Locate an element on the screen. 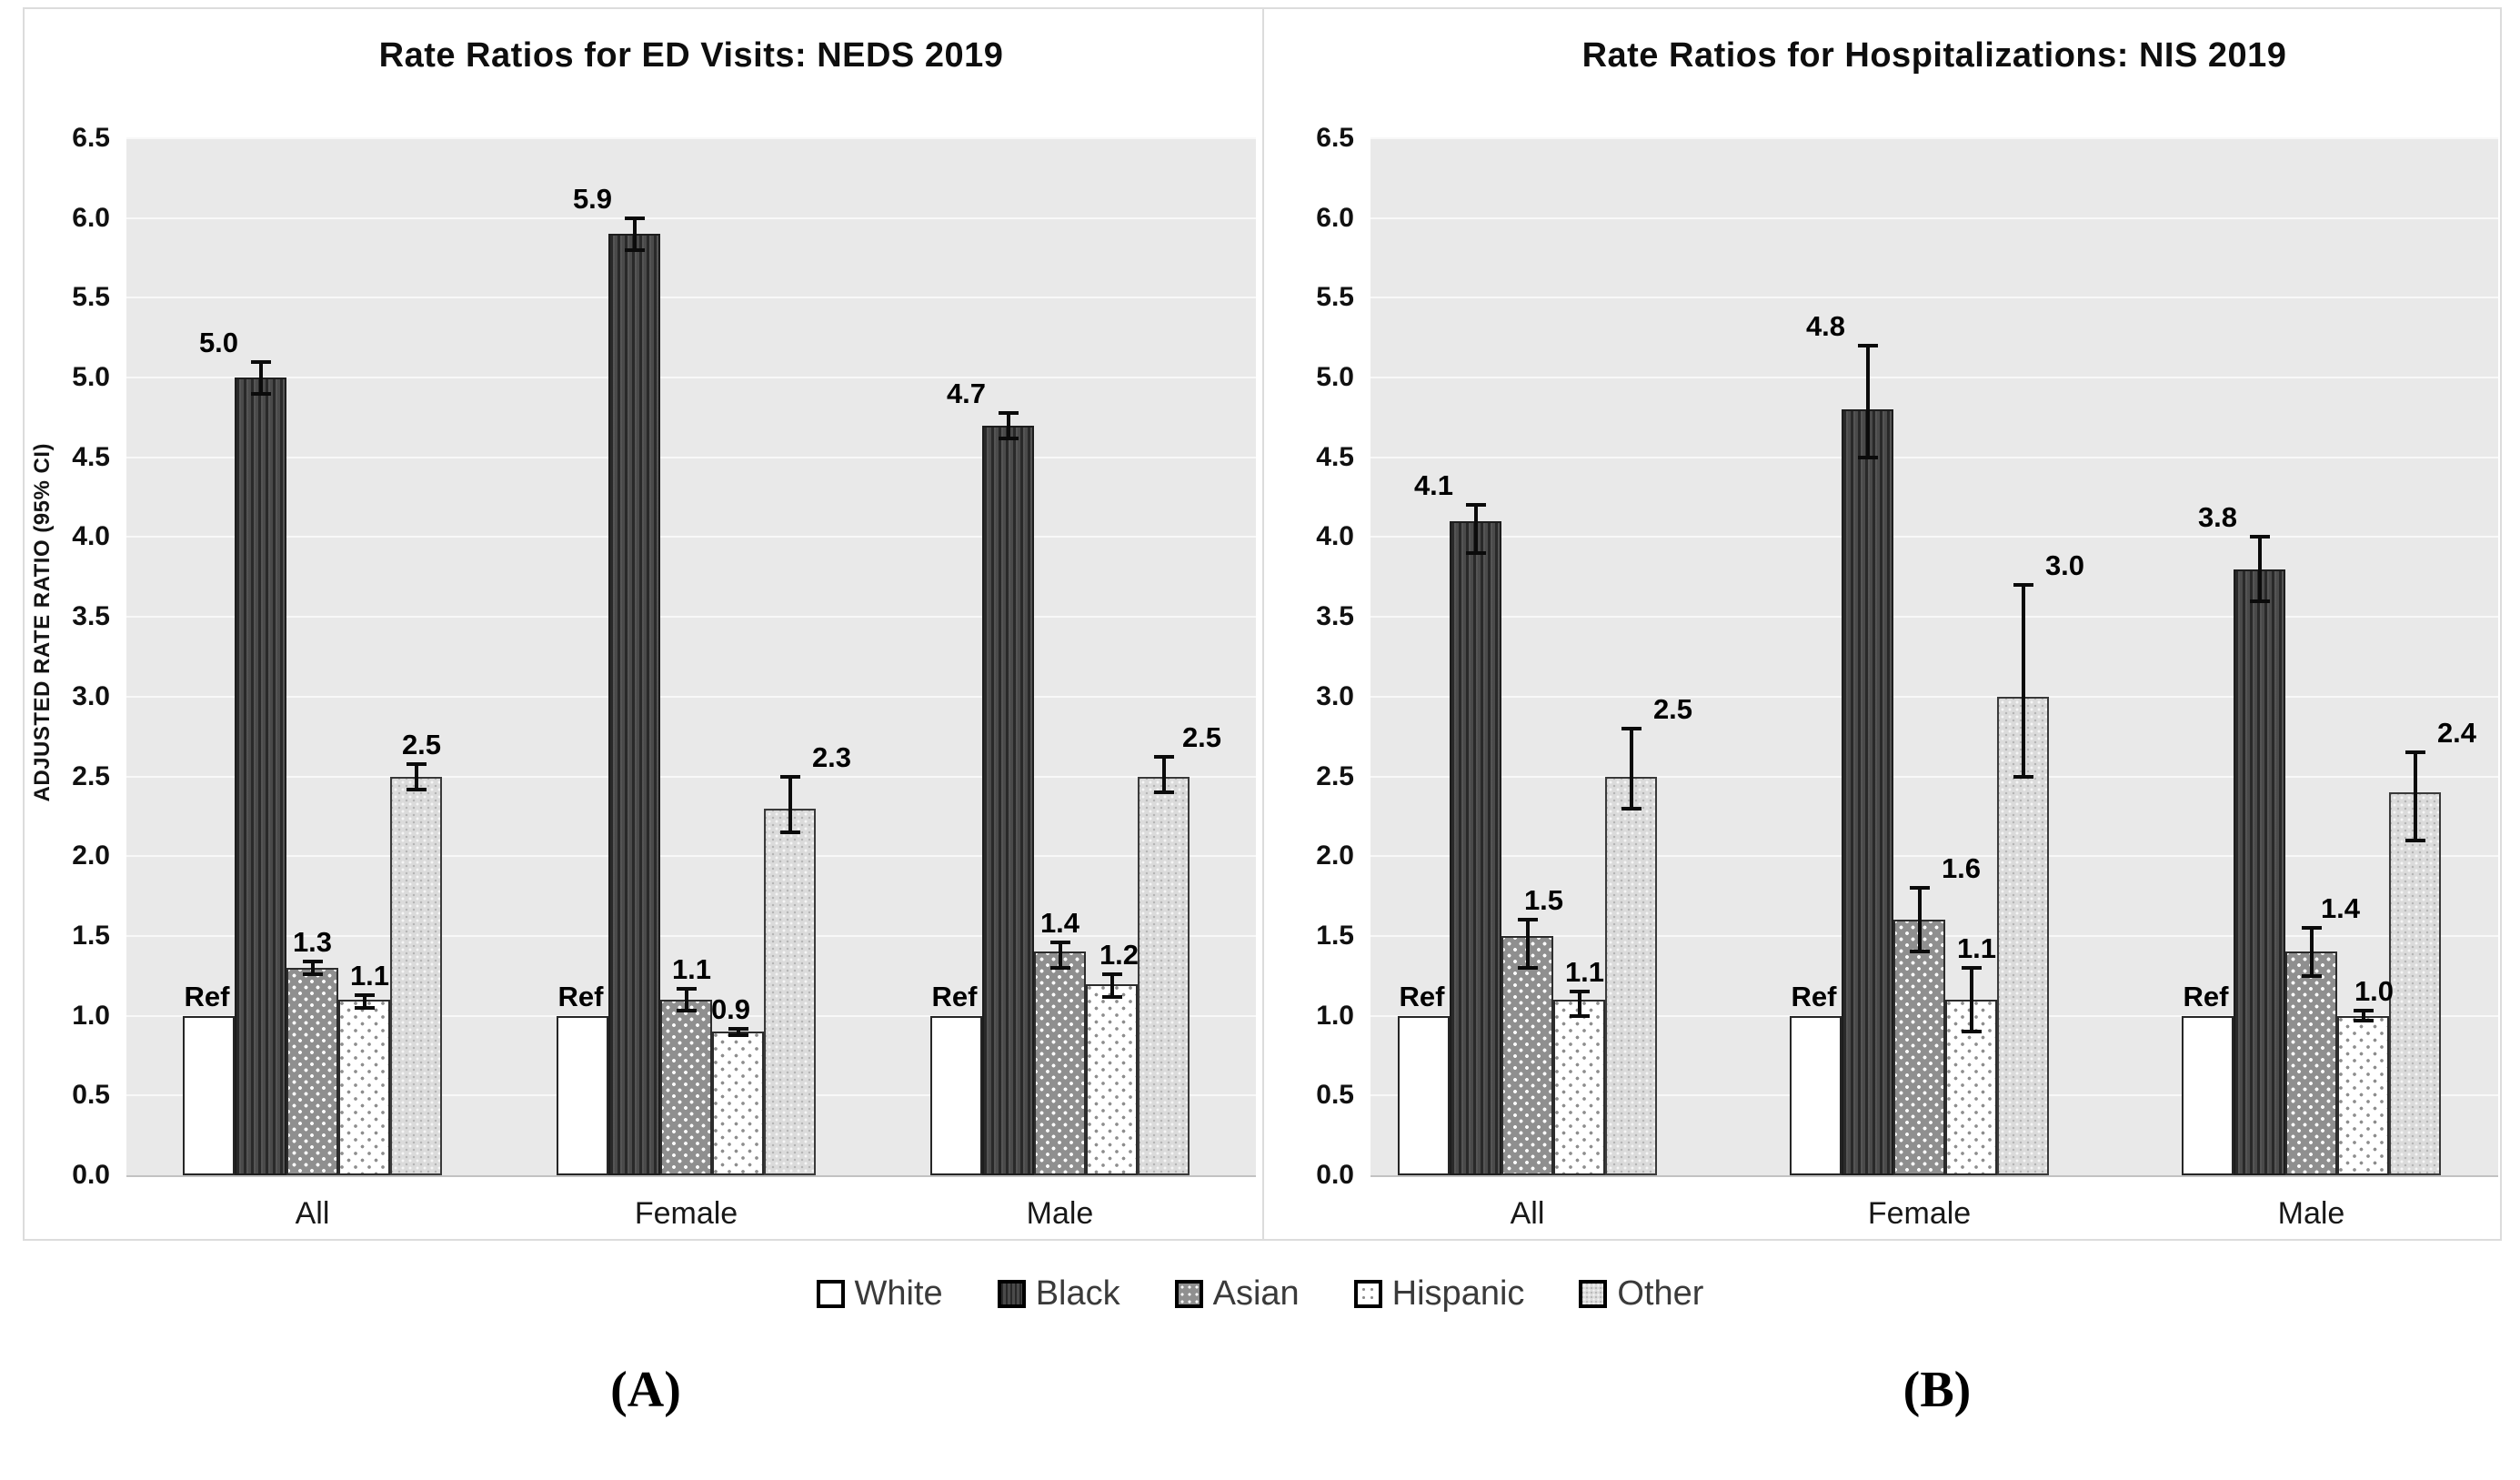  y-tick-label: 5.5 is located at coordinates (1335, 297).